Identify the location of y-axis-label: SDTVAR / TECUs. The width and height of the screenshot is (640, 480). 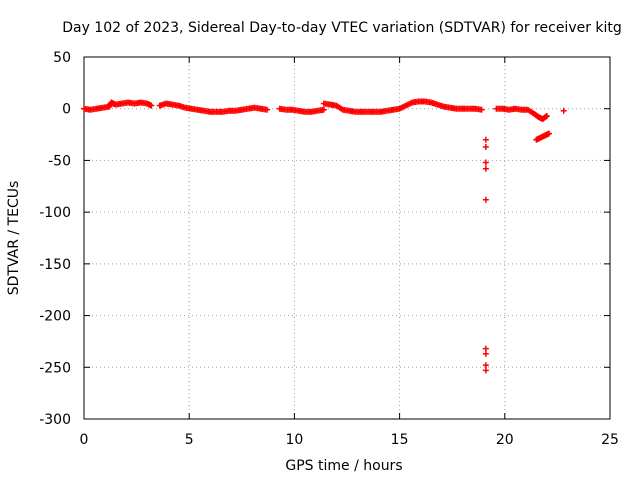
(14, 238).